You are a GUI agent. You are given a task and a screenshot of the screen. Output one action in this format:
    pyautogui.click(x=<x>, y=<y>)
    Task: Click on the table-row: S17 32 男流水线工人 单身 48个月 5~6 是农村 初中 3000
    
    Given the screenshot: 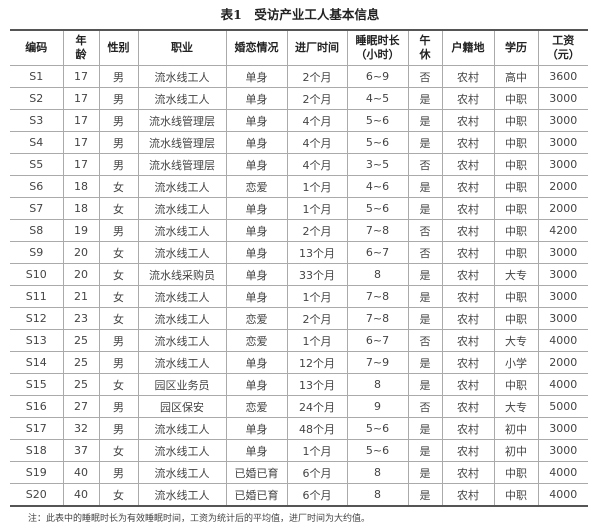 What is the action you would take?
    pyautogui.click(x=299, y=428)
    